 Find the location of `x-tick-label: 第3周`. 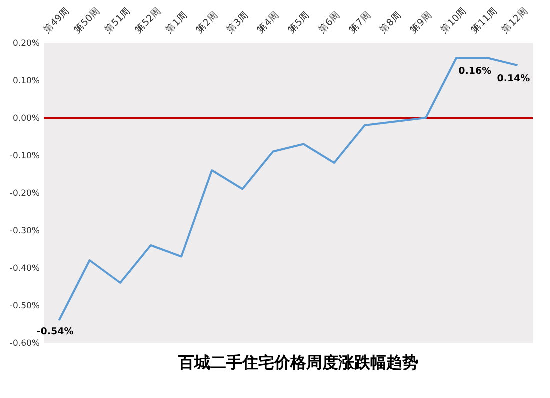

x-tick-label: 第3周 is located at coordinates (238, 22).